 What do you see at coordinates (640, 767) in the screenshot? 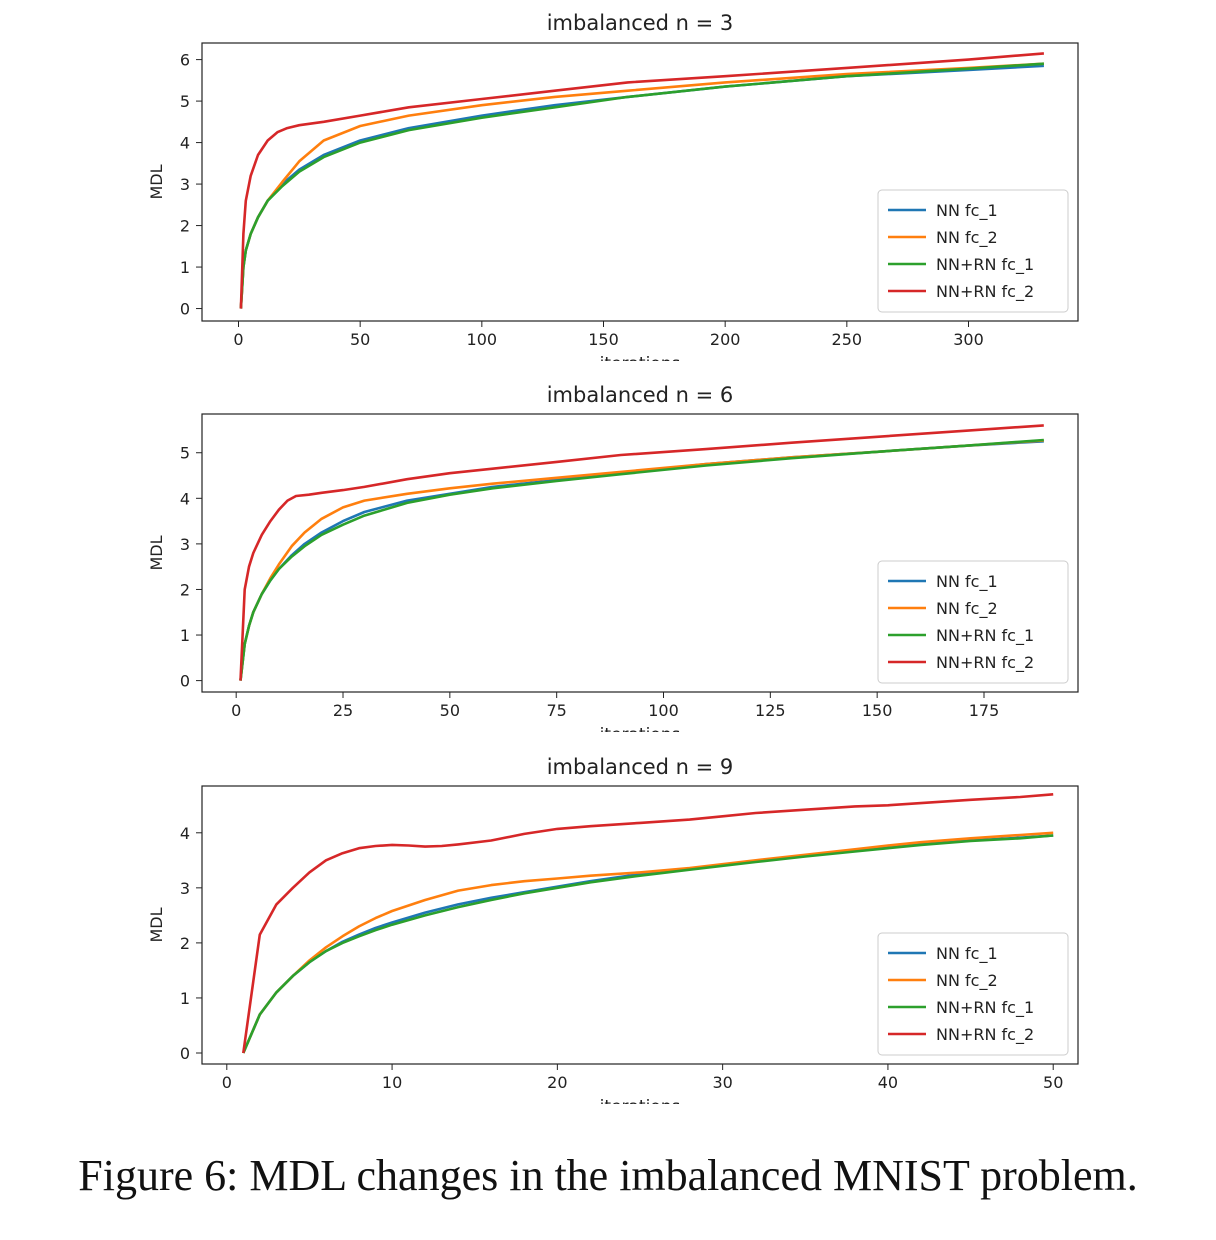
I see `chart-title: imbalanced n = 9` at bounding box center [640, 767].